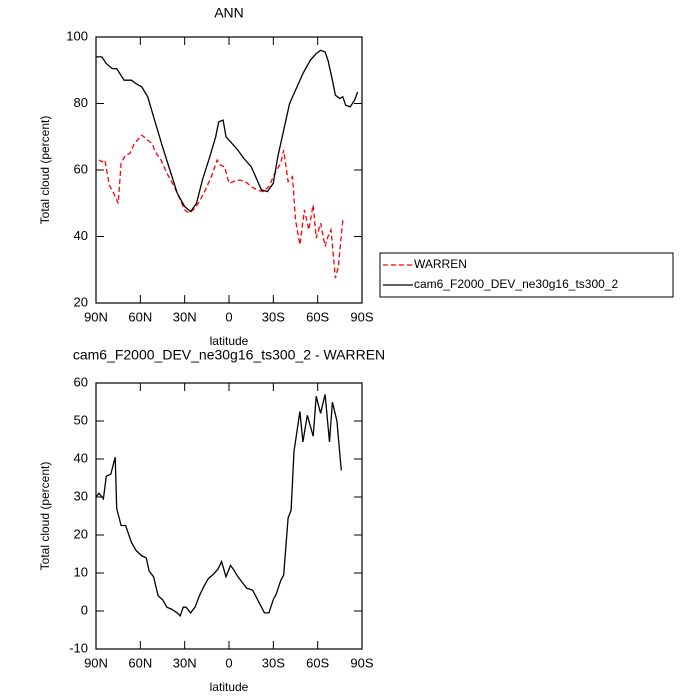 The height and width of the screenshot is (697, 699). What do you see at coordinates (516, 284) in the screenshot?
I see `legend-label: cam6_F2000_DEV_ne30g16_ts300_2` at bounding box center [516, 284].